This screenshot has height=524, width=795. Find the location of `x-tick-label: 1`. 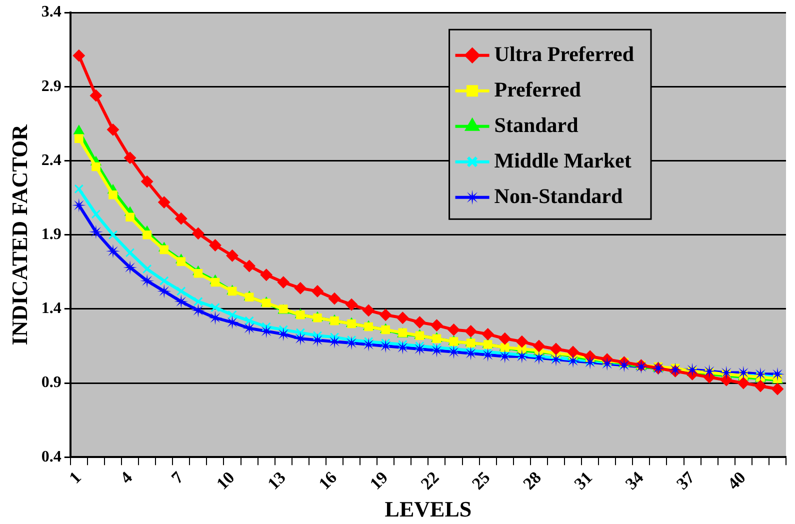

x-tick-label: 1 is located at coordinates (75, 478).